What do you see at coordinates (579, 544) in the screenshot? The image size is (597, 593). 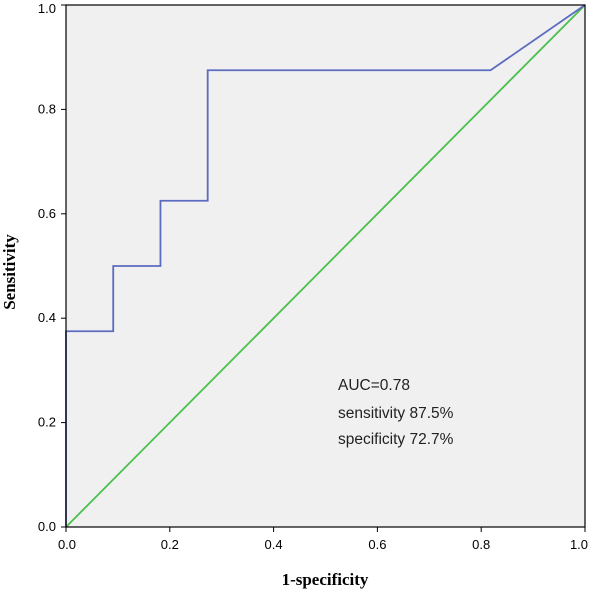 I see `x-tick-label: 1.0` at bounding box center [579, 544].